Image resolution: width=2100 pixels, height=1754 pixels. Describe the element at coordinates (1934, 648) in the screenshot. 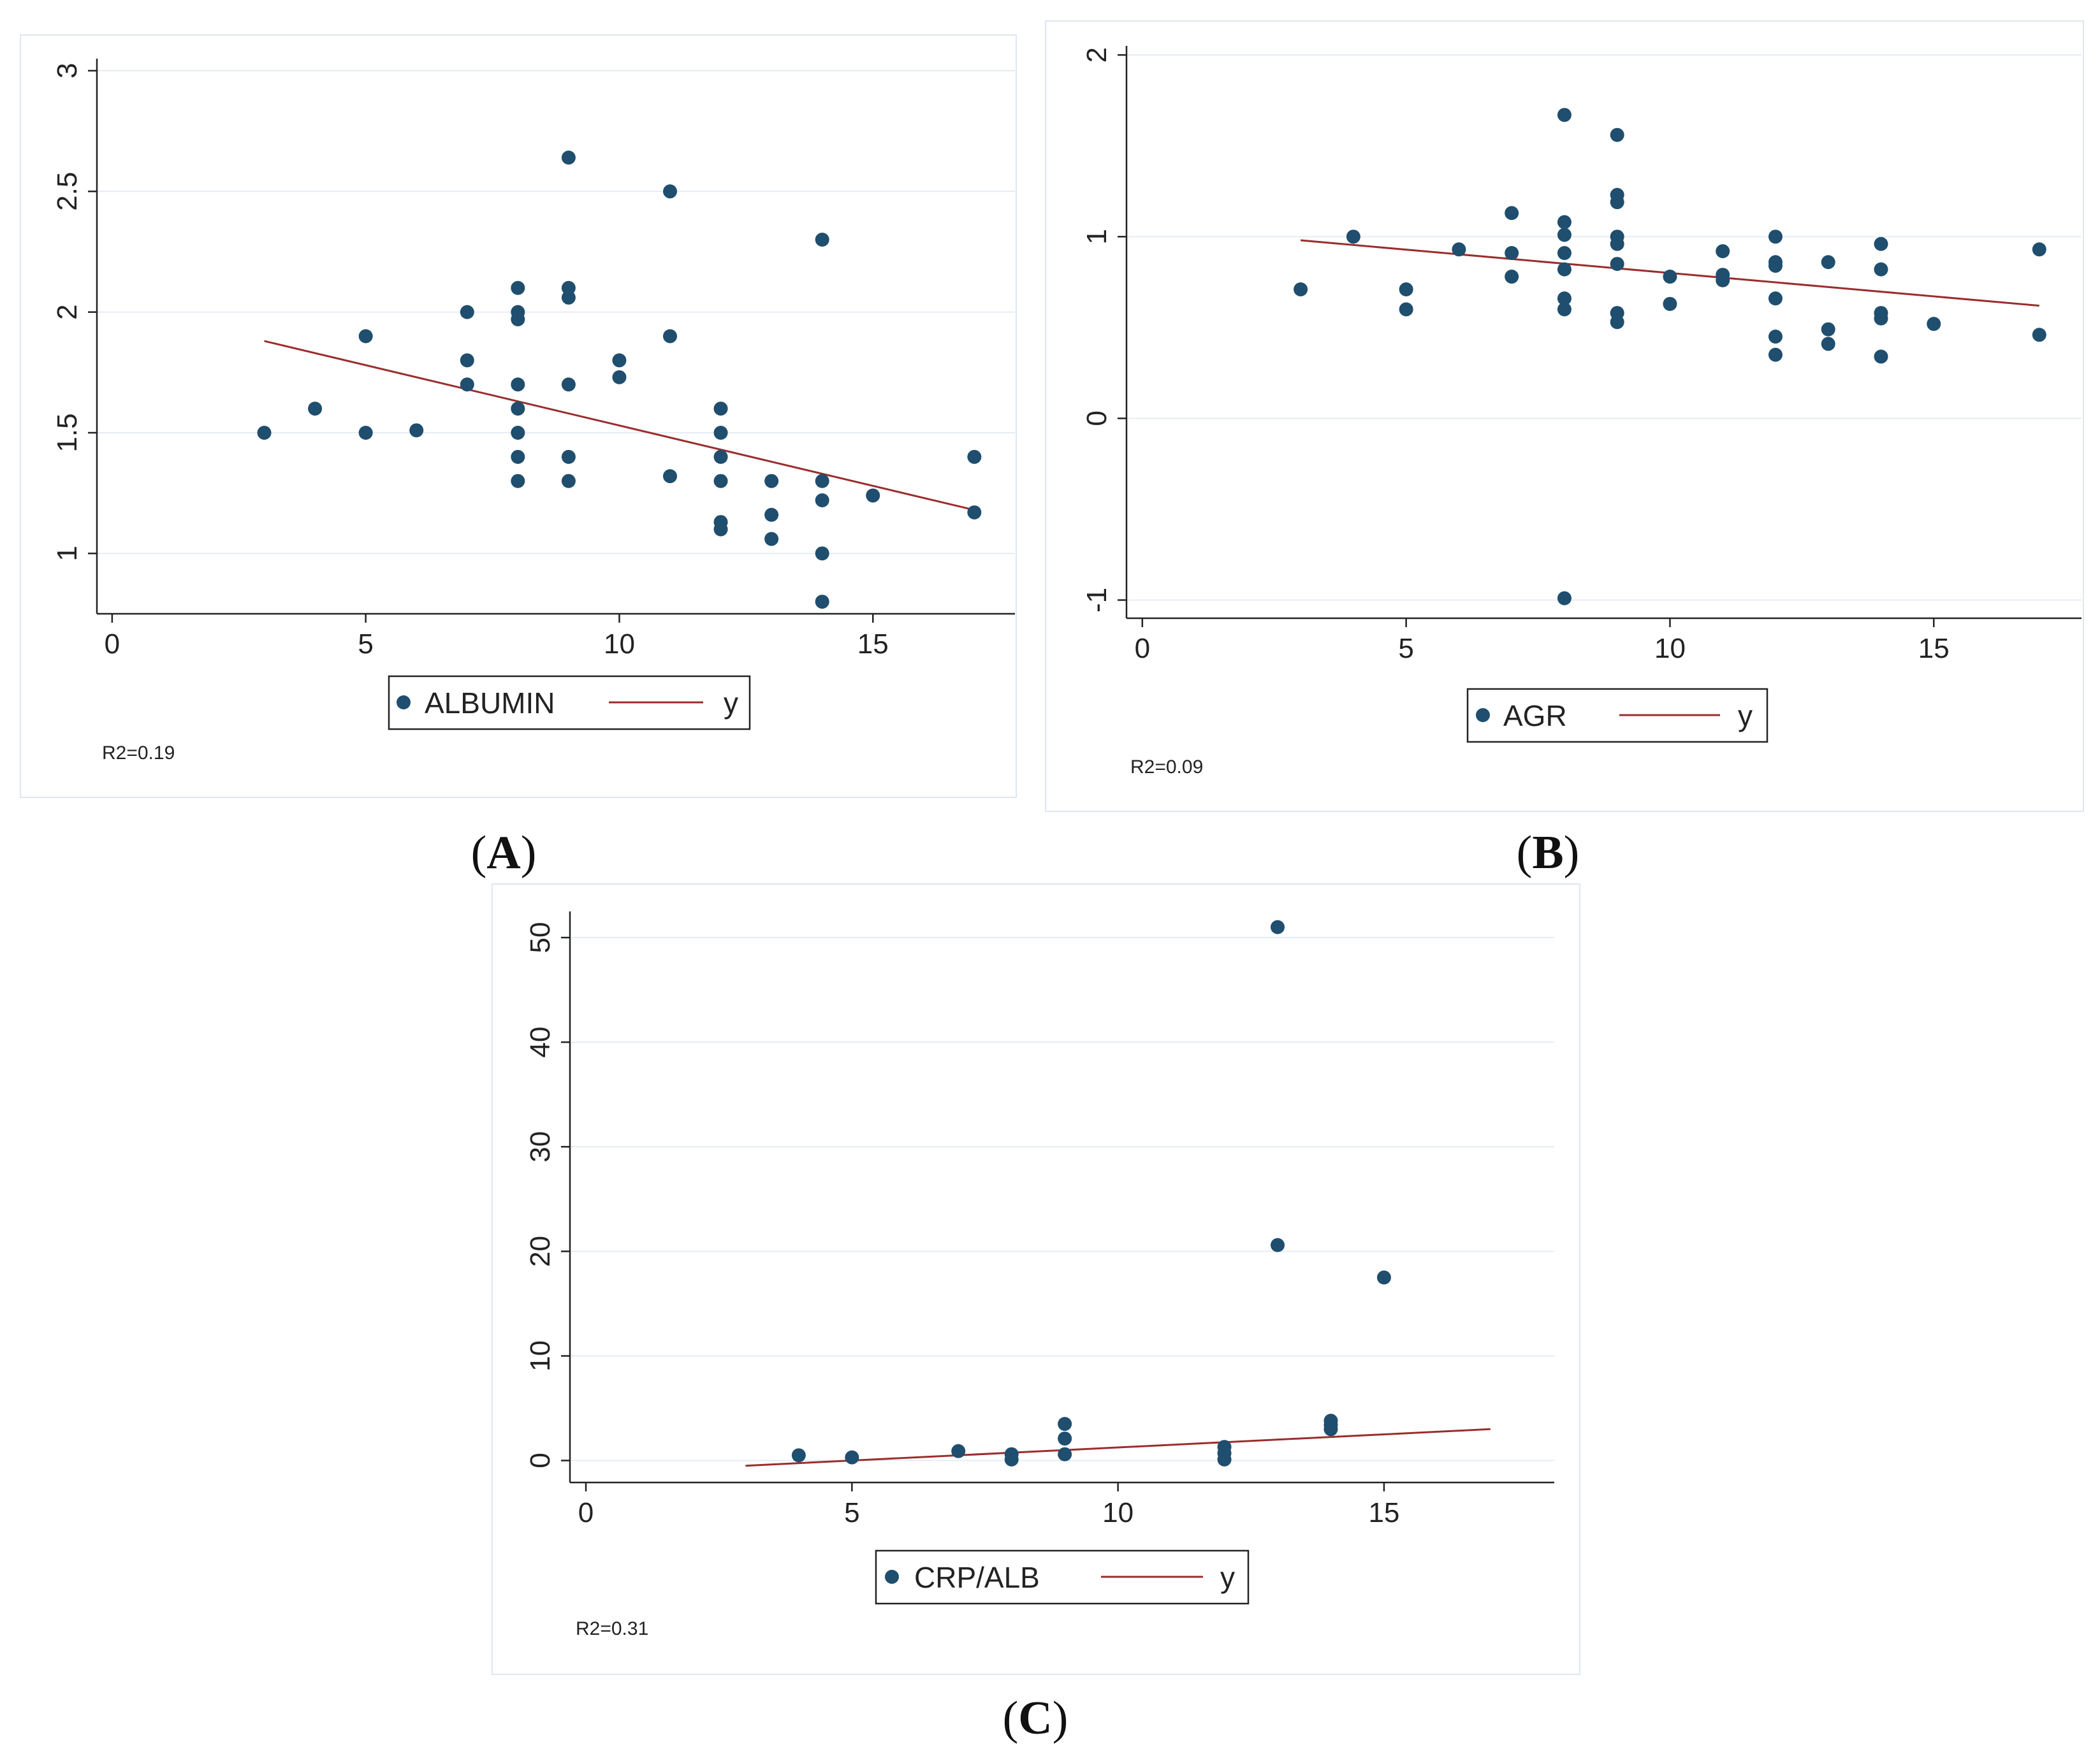

I see `x-tick-label: 15` at that location.